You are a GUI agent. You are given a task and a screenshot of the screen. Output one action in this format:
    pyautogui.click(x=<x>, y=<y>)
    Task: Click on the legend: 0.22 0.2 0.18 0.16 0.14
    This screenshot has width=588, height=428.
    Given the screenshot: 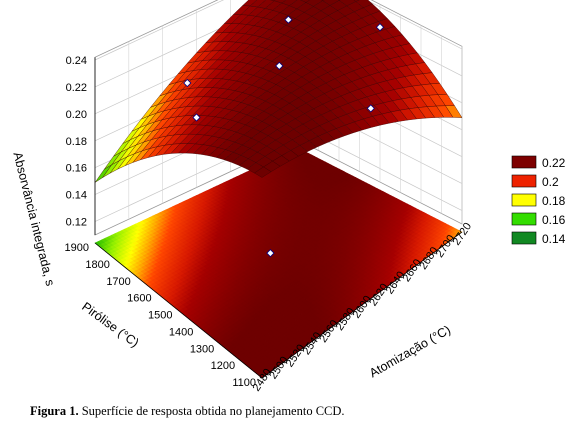 What is the action you would take?
    pyautogui.click(x=538, y=200)
    